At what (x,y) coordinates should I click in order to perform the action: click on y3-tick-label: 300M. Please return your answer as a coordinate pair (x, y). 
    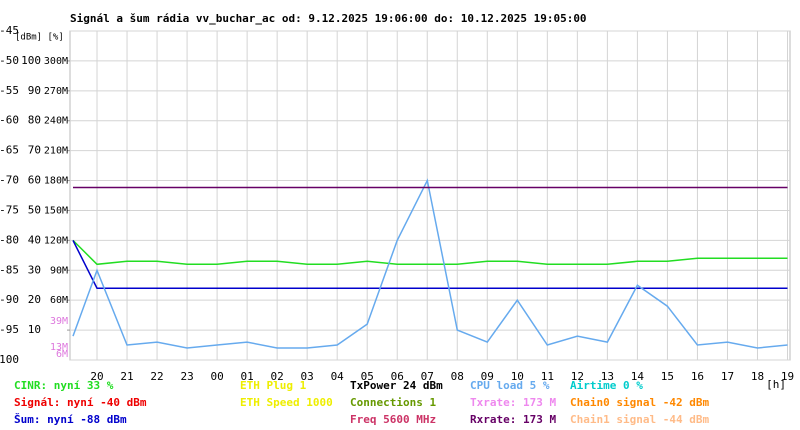
    Looking at the image, I should click on (56, 61).